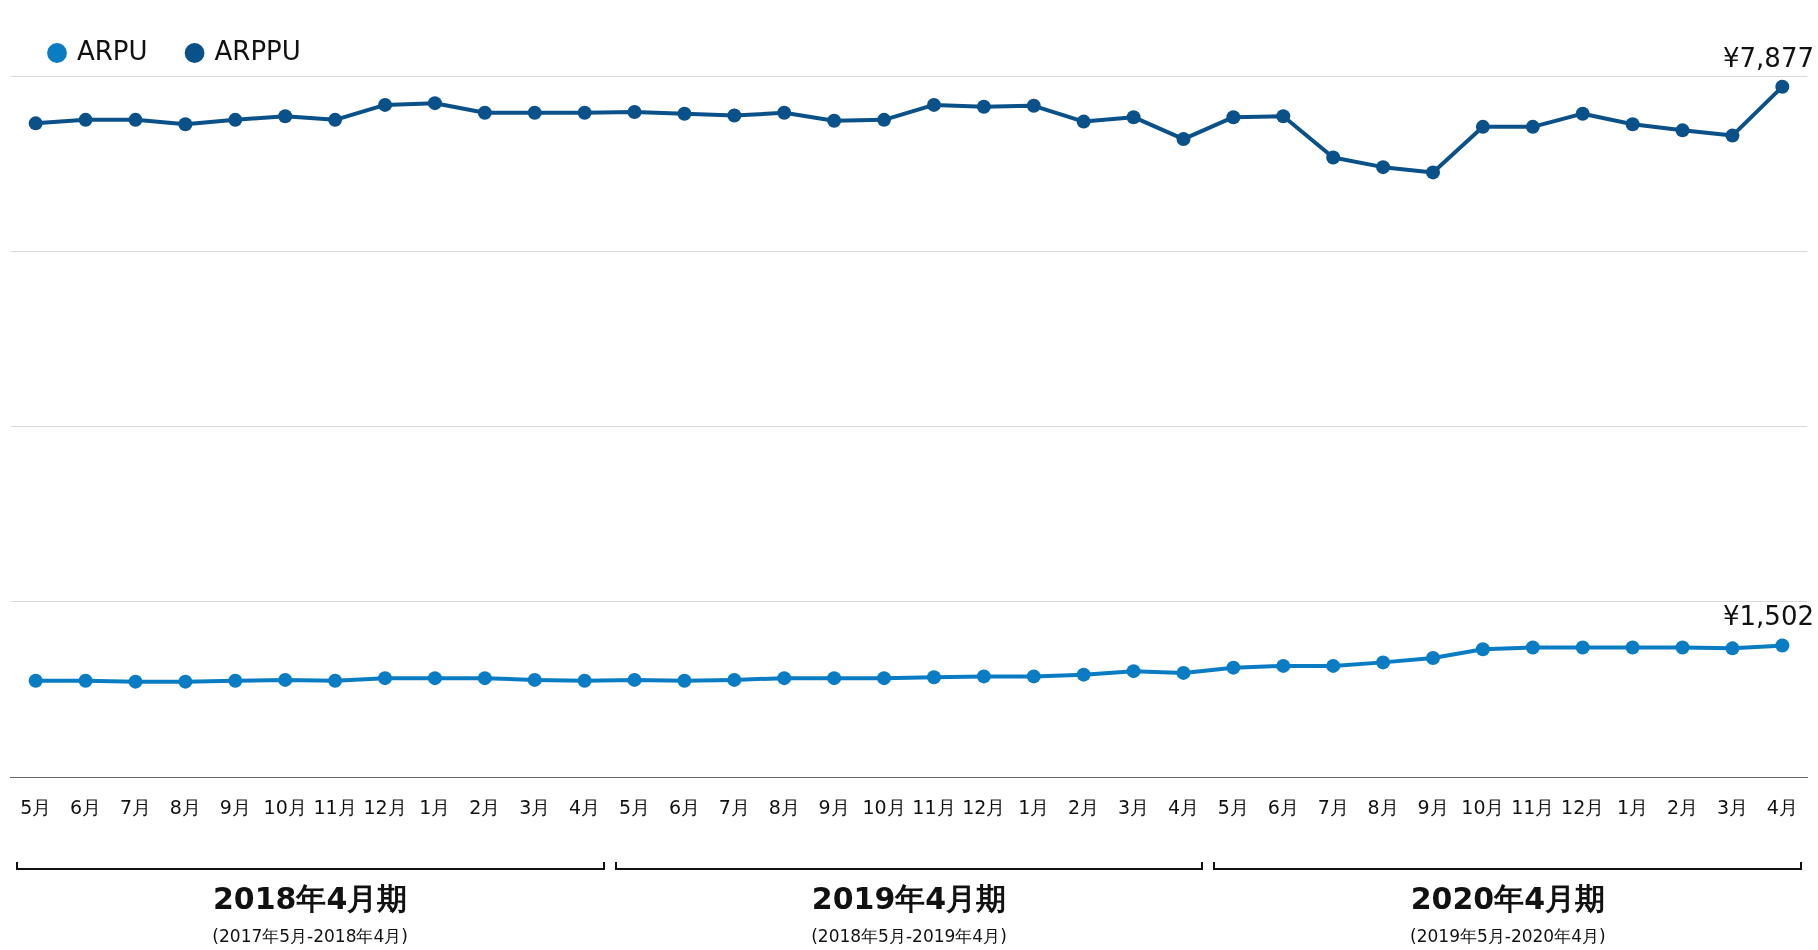 This screenshot has height=950, width=1818. I want to click on text: 2019年4月期, so click(909, 898).